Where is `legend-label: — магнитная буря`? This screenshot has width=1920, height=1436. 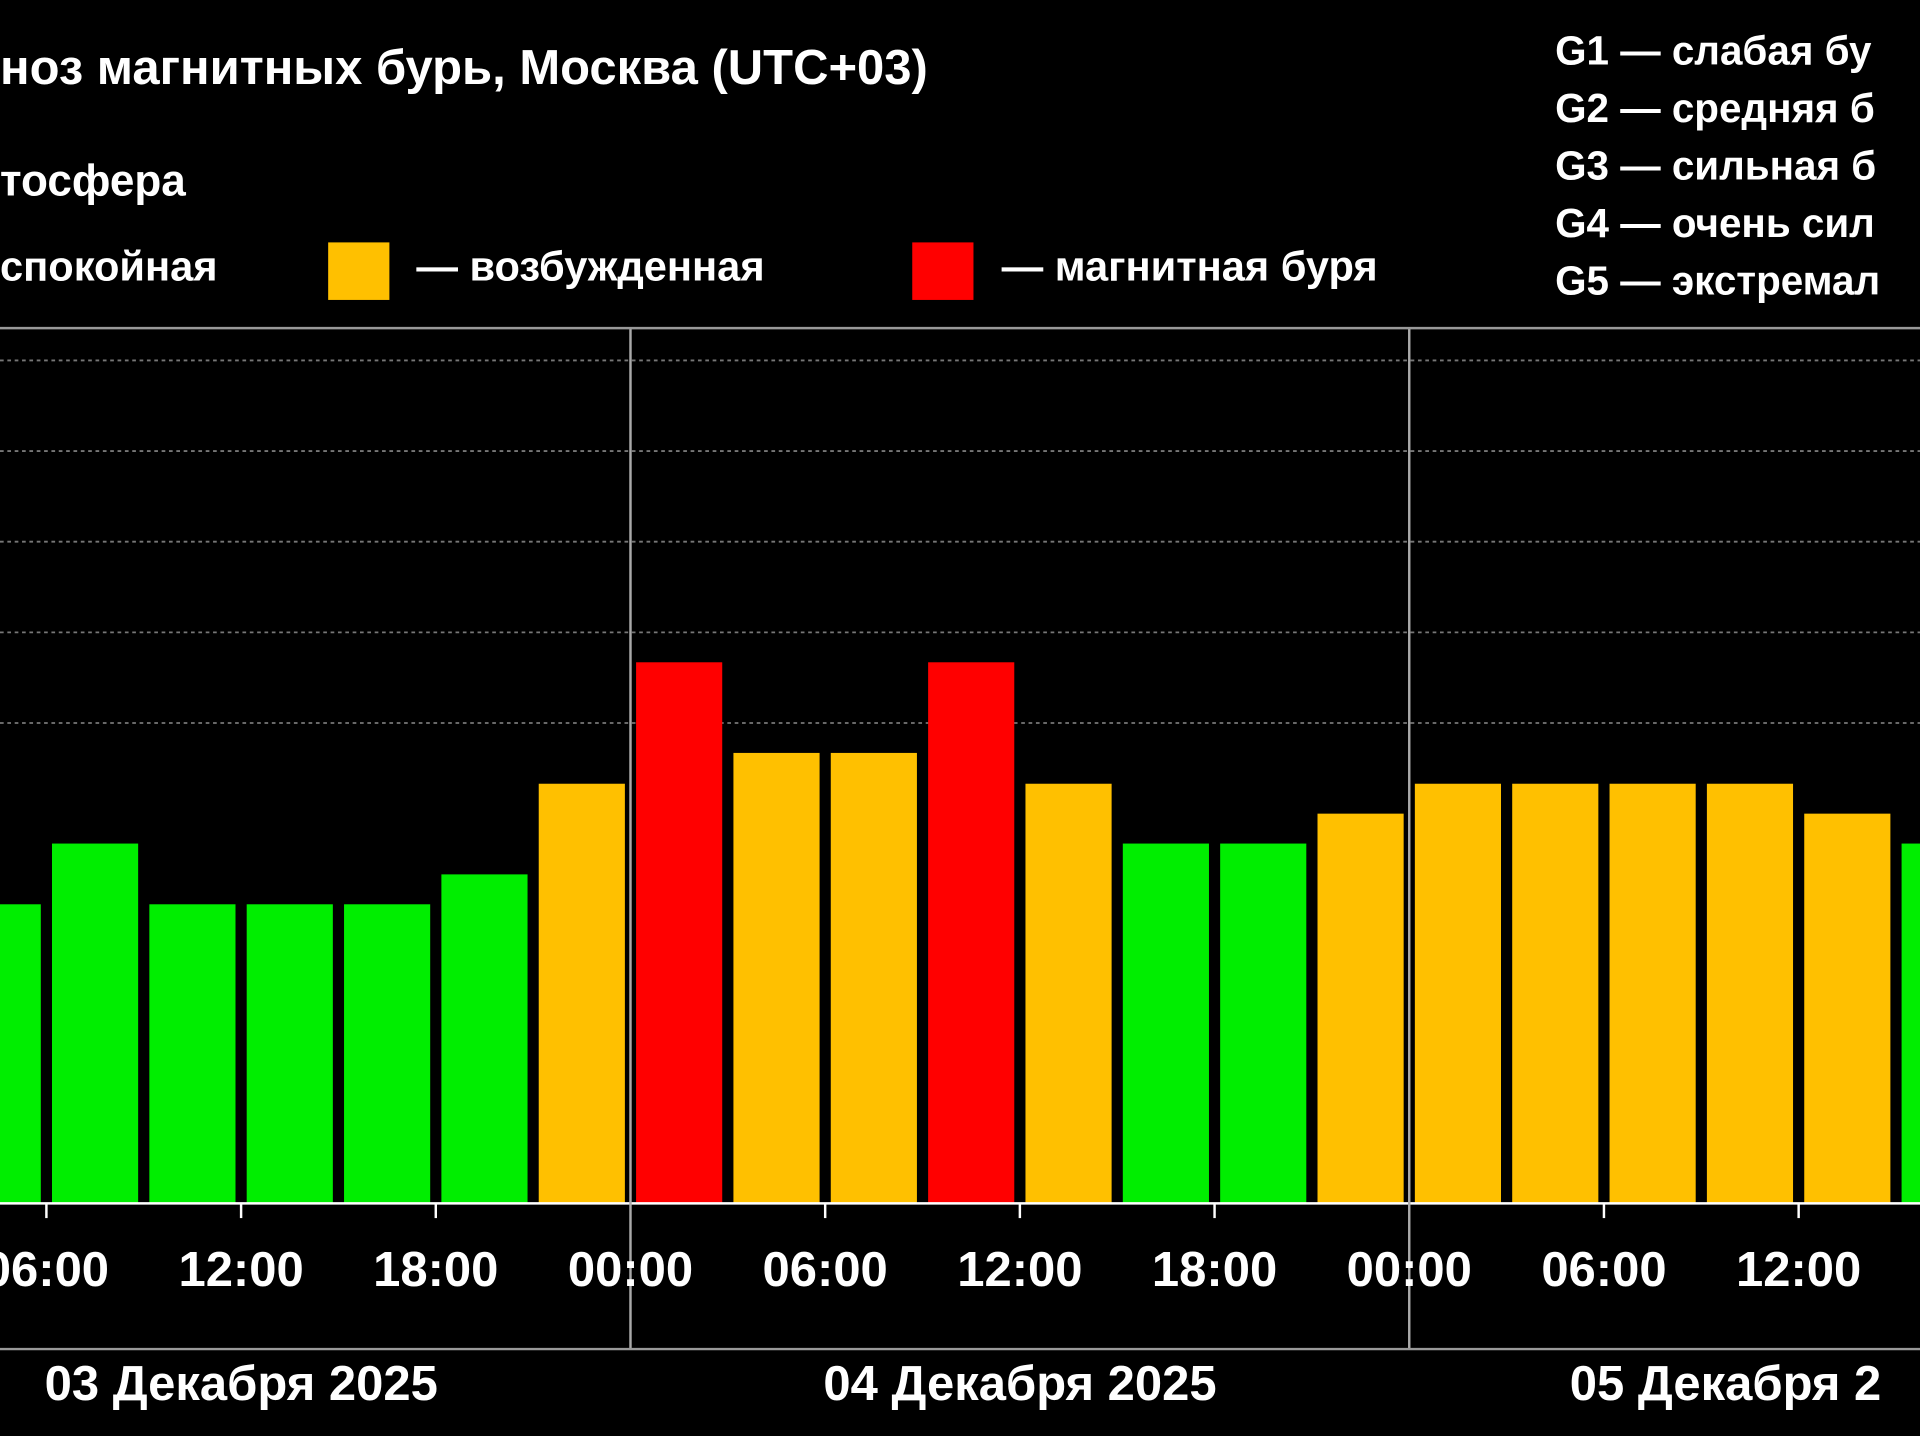
legend-label: — магнитная буря is located at coordinates (1190, 265).